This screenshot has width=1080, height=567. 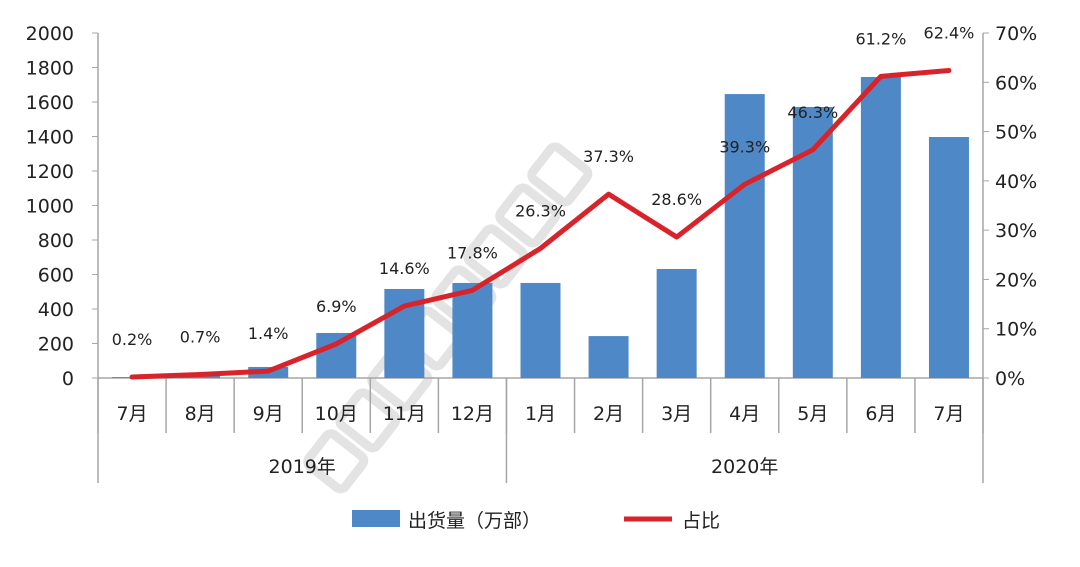 I want to click on category-label: 5月, so click(x=812, y=414).